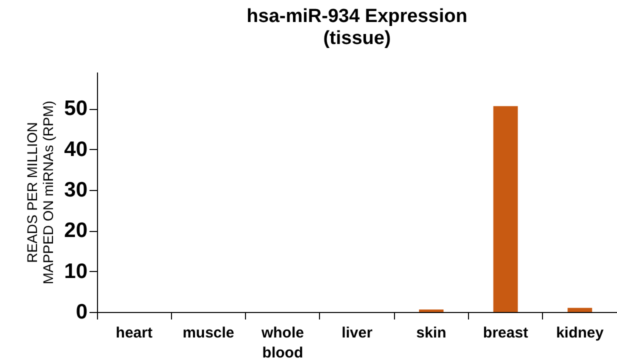 This screenshot has height=359, width=617. What do you see at coordinates (76, 271) in the screenshot?
I see `y-tick-label: 10` at bounding box center [76, 271].